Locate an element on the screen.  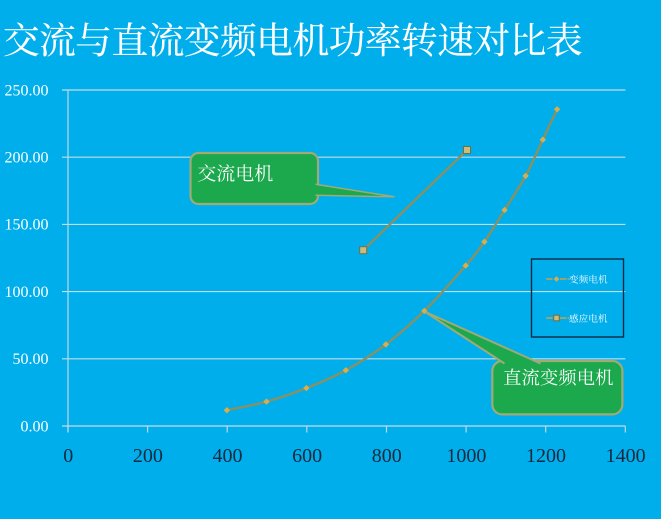
svg-text: 600 is located at coordinates (307, 456).